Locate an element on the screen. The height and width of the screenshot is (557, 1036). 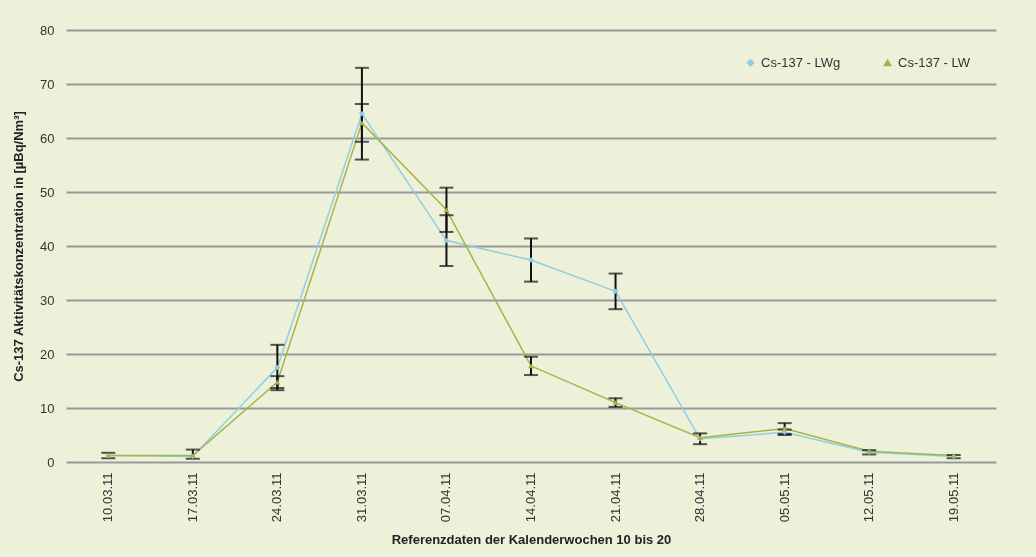
y-tick-label: 0 is located at coordinates (51, 462).